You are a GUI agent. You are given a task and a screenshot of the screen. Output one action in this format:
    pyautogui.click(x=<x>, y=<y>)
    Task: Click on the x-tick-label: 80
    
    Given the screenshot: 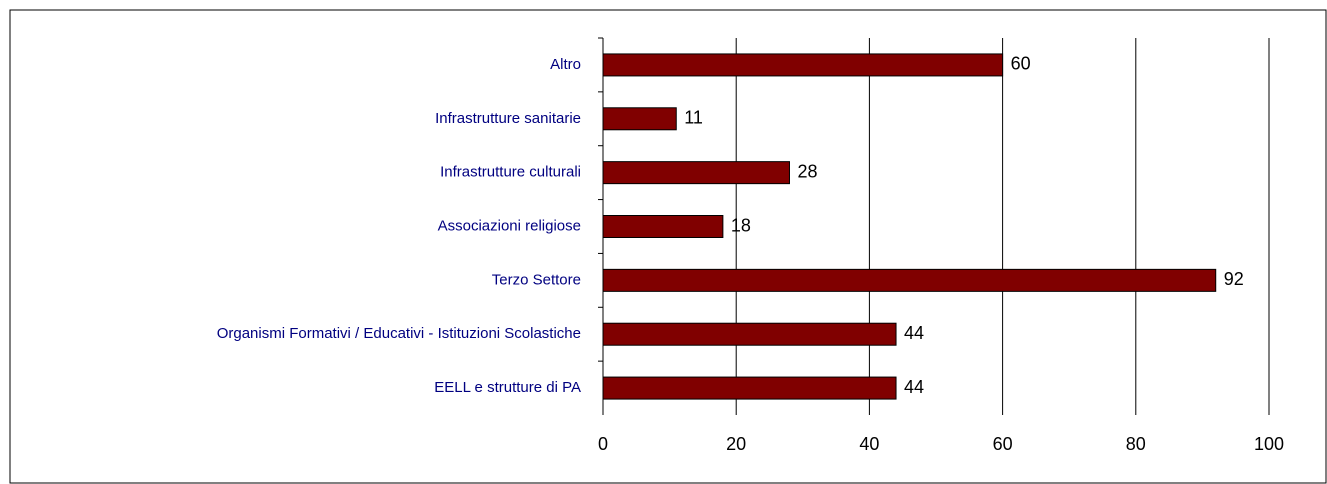 What is the action you would take?
    pyautogui.click(x=1136, y=444)
    